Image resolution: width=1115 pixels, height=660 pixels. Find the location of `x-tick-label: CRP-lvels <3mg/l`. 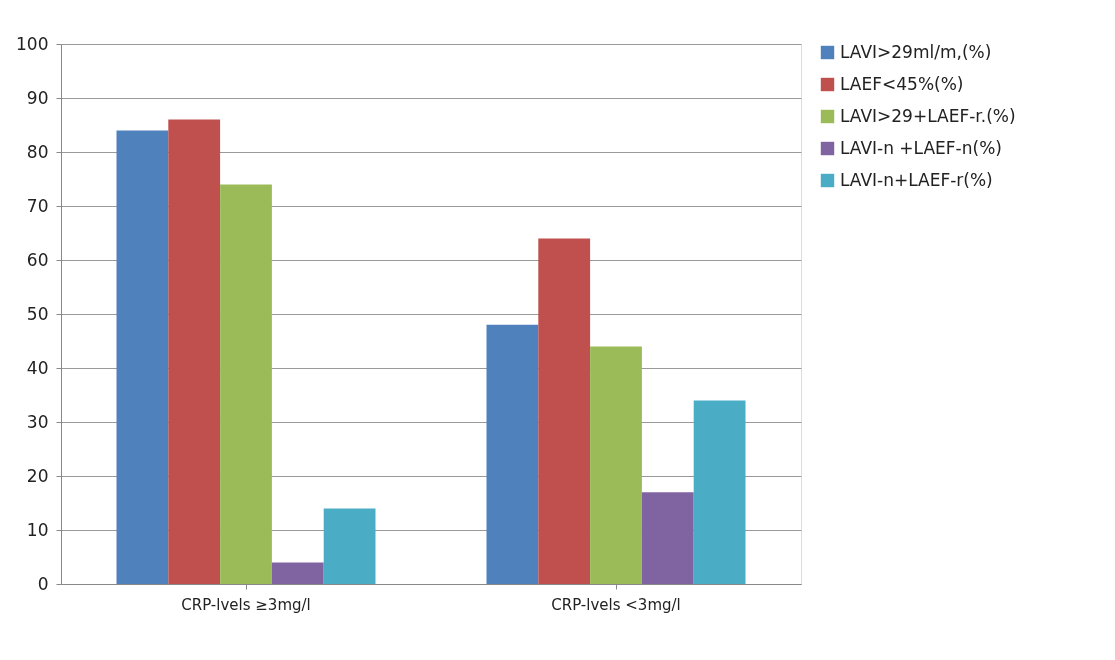

x-tick-label: CRP-lvels <3mg/l is located at coordinates (616, 604).